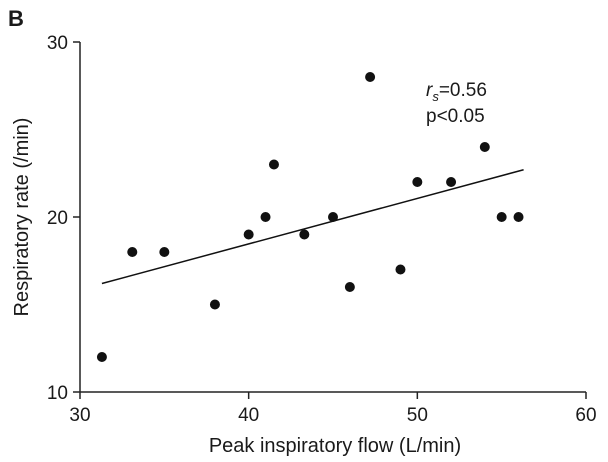  Describe the element at coordinates (57, 218) in the screenshot. I see `y-tick-label: 20` at that location.